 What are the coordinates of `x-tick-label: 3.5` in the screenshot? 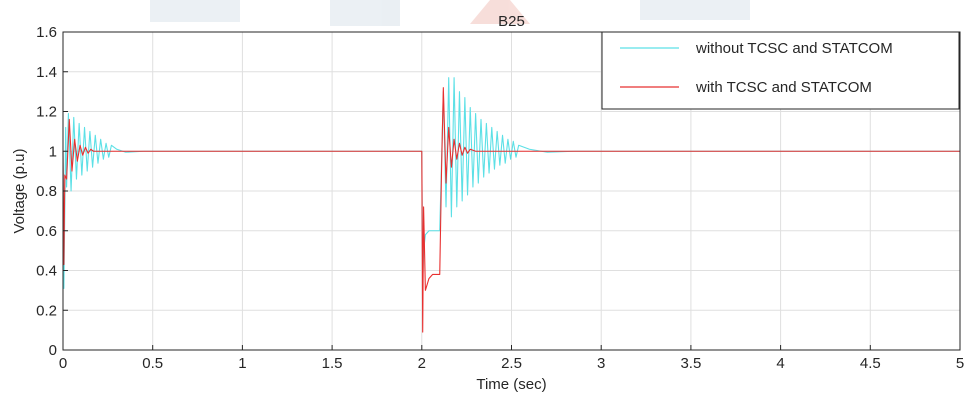 It's located at (690, 363).